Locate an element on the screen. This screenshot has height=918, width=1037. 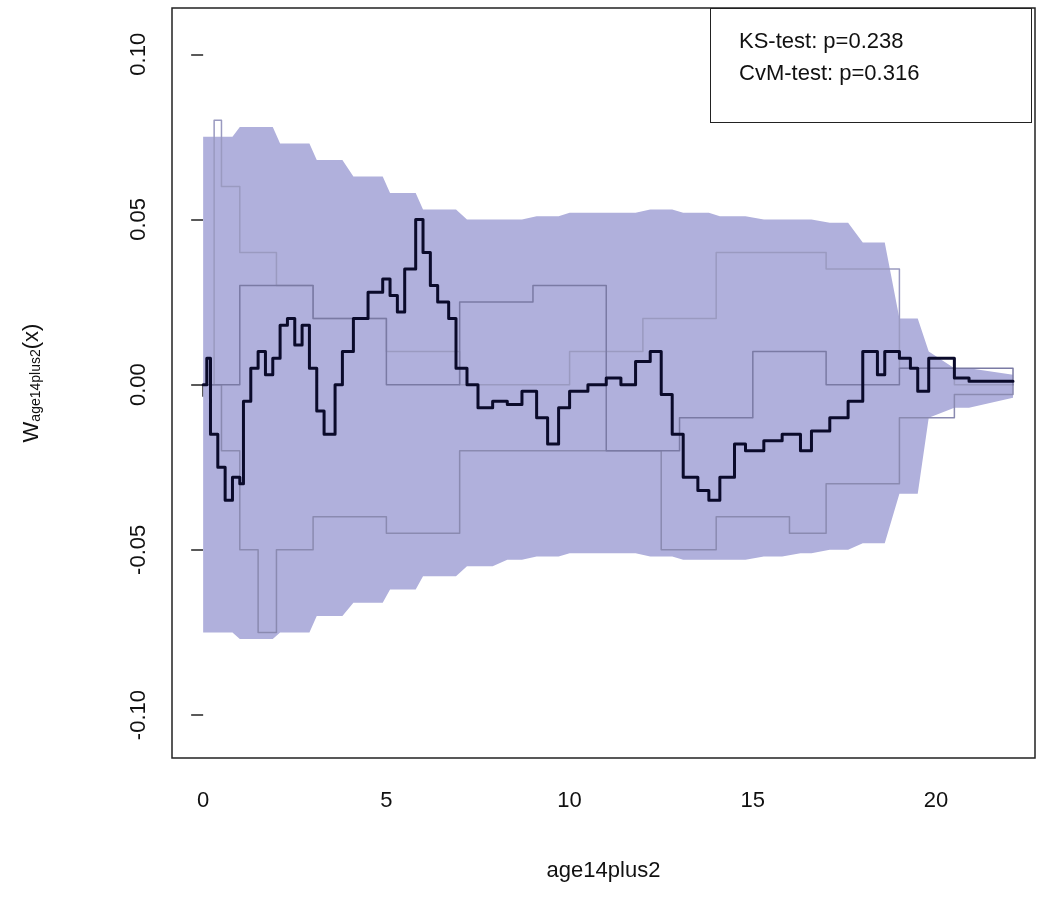
annotation: KS-test: p=0.238 is located at coordinates (822, 41).